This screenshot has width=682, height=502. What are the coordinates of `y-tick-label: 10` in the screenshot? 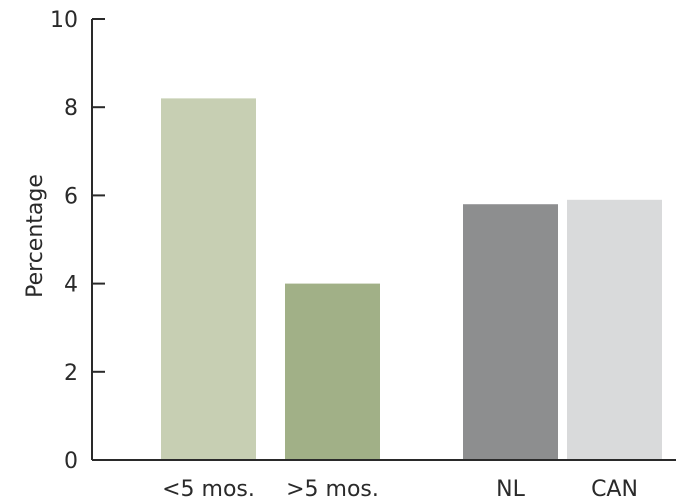 It's located at (64, 20).